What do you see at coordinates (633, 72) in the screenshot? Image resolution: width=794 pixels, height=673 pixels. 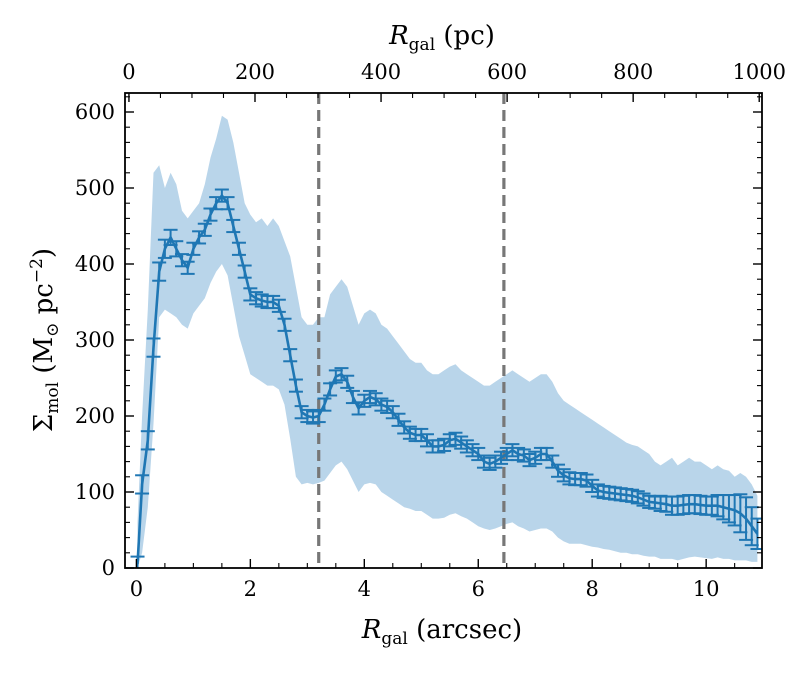 I see `top-tick-label: 800` at bounding box center [633, 72].